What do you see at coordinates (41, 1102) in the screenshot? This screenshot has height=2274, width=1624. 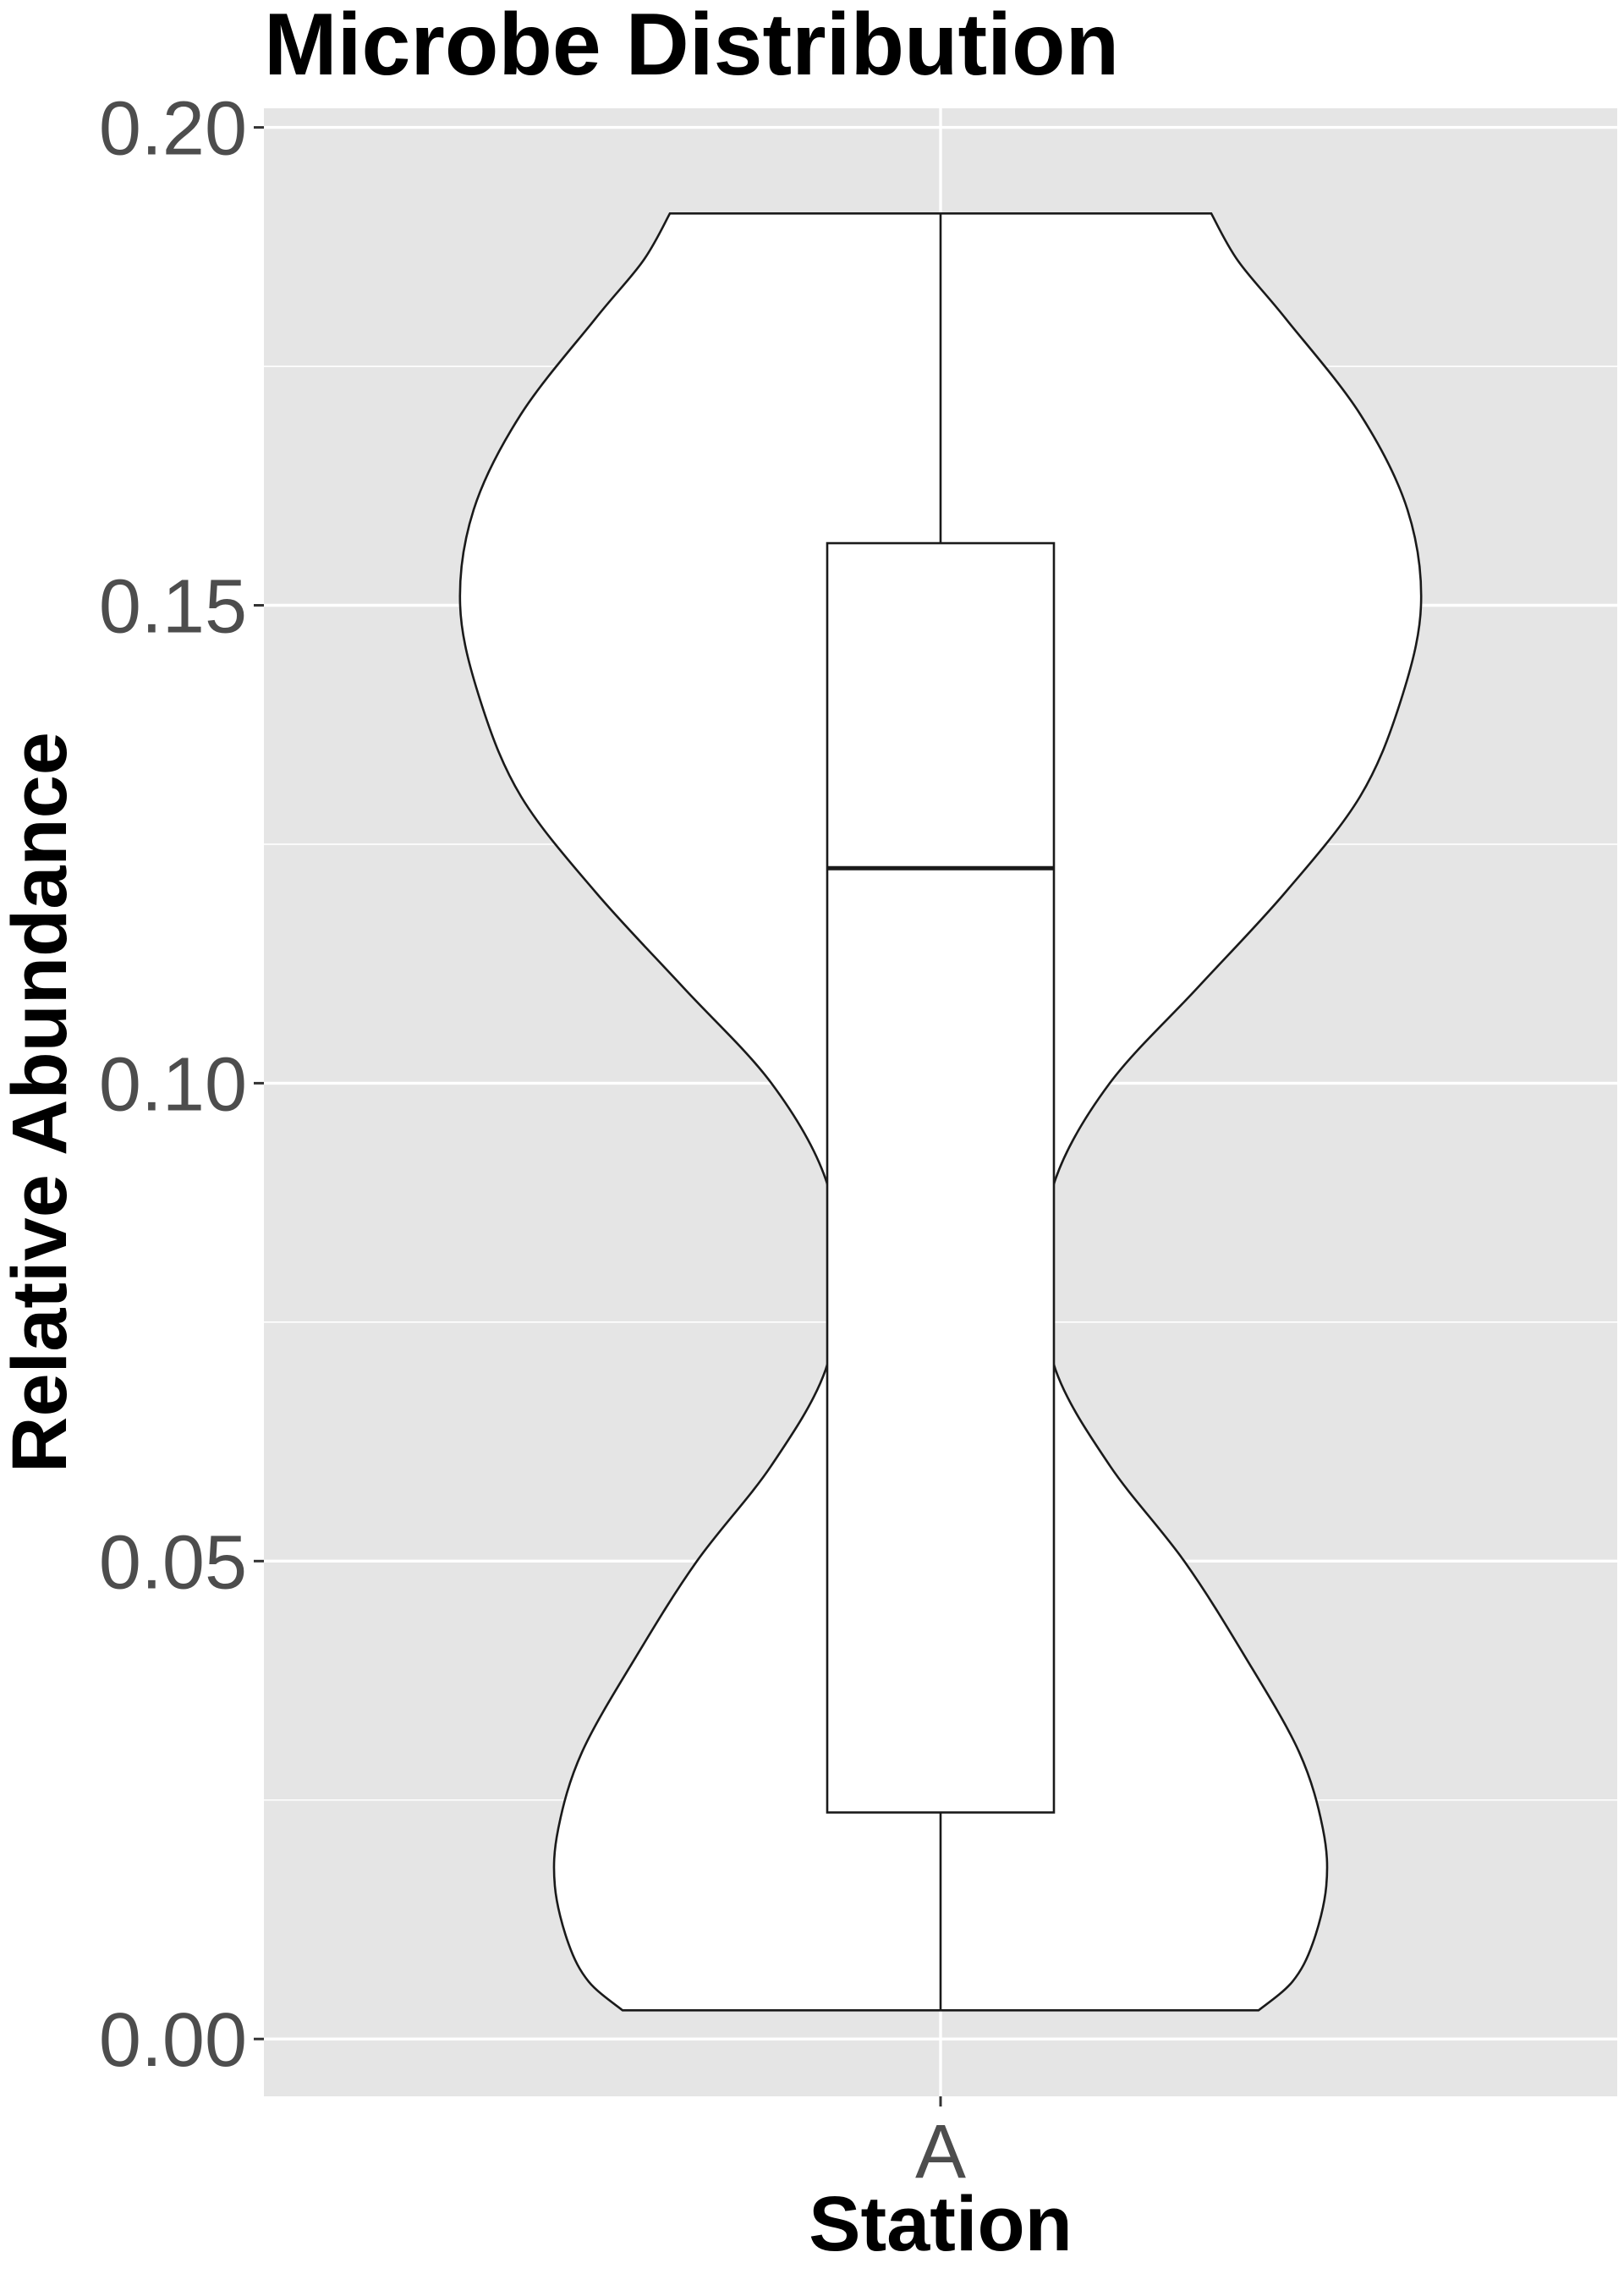 I see `y-axis-title: Relative Abundance` at bounding box center [41, 1102].